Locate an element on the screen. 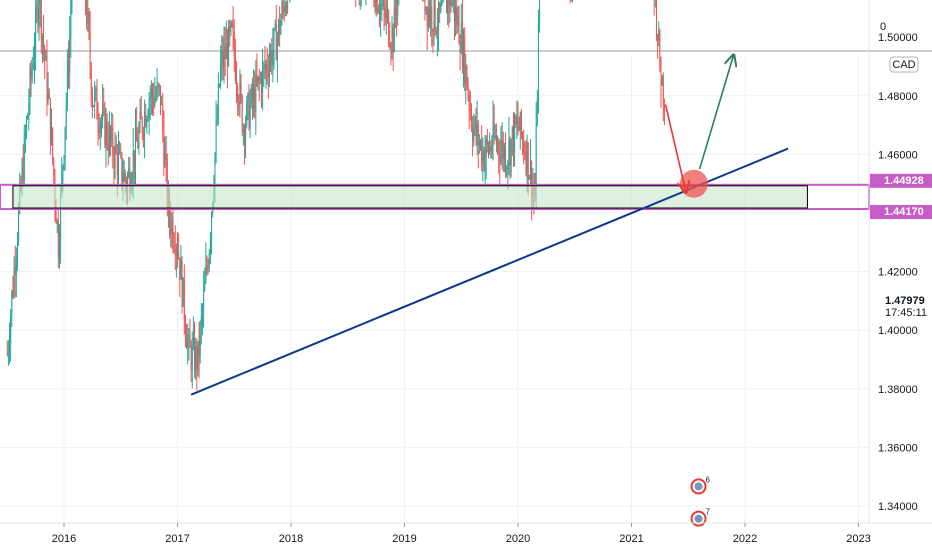  event-badges: 67 is located at coordinates (700, 501).